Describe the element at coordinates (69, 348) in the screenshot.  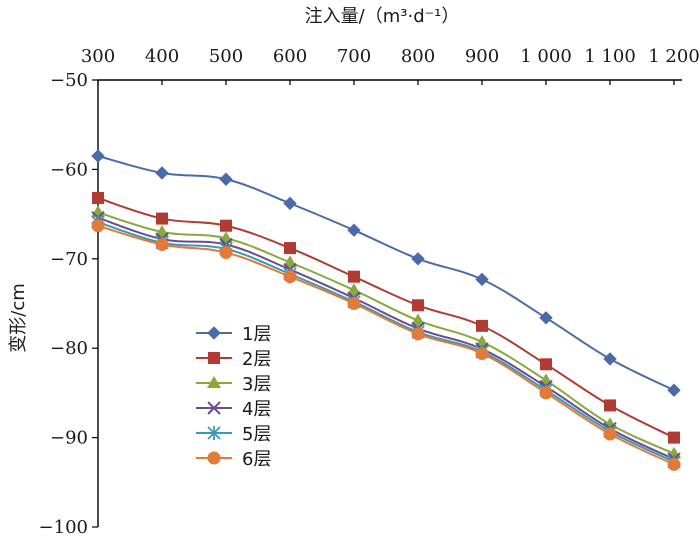
I see `y-tick-label: −80` at that location.